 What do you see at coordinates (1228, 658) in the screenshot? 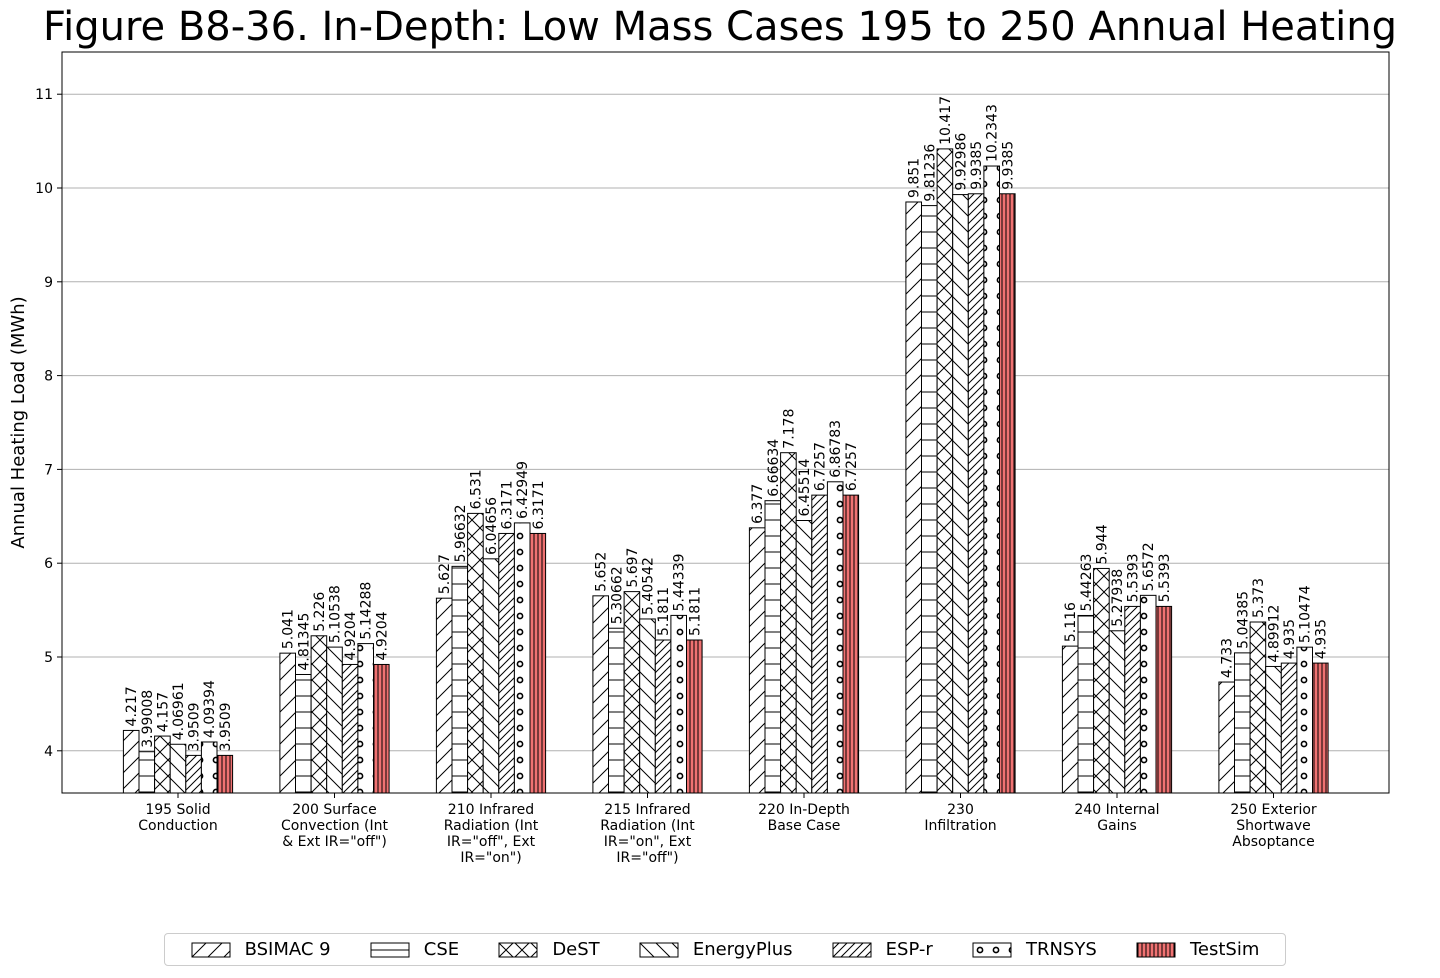
I see `bar-value-label: 4.733` at bounding box center [1228, 658].